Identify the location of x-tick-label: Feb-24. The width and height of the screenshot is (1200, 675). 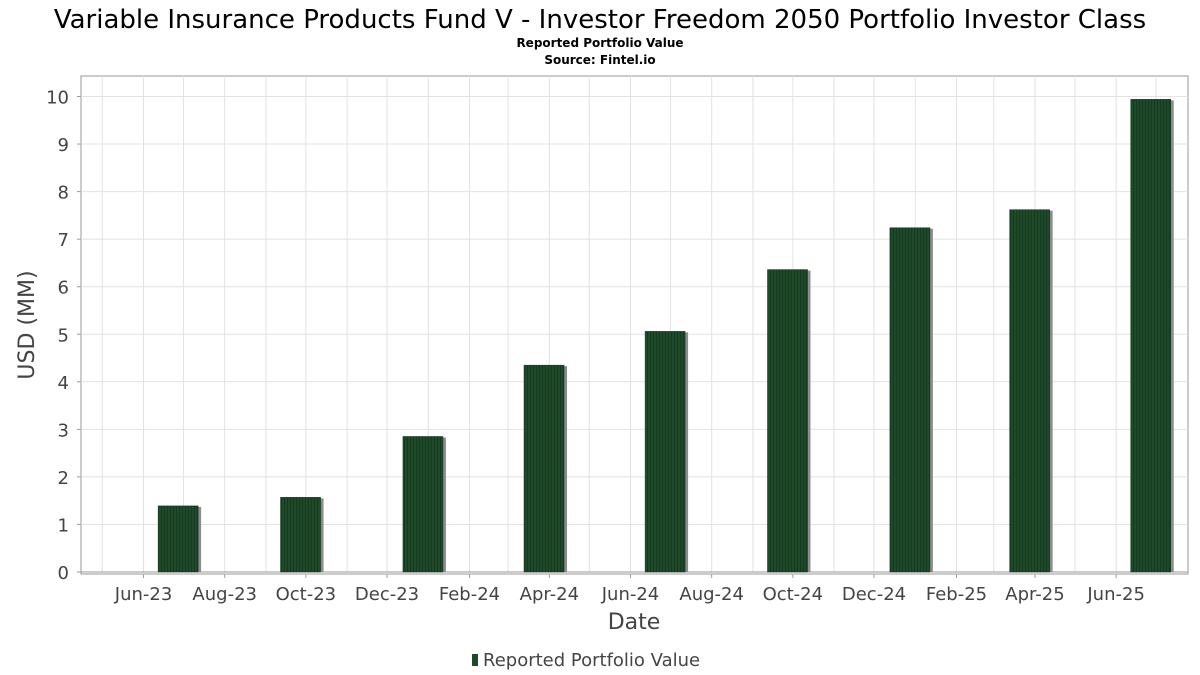
(469, 594).